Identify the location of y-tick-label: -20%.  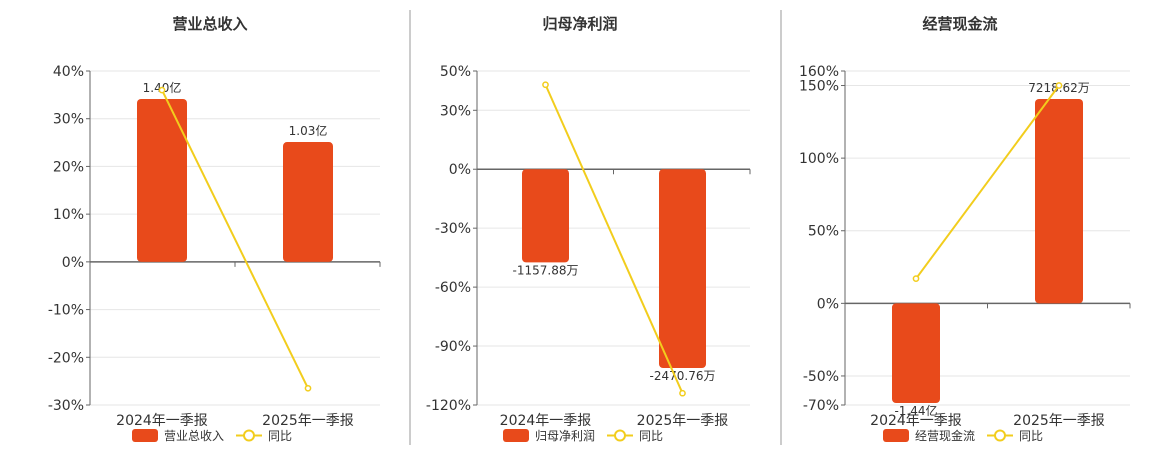
(66, 358).